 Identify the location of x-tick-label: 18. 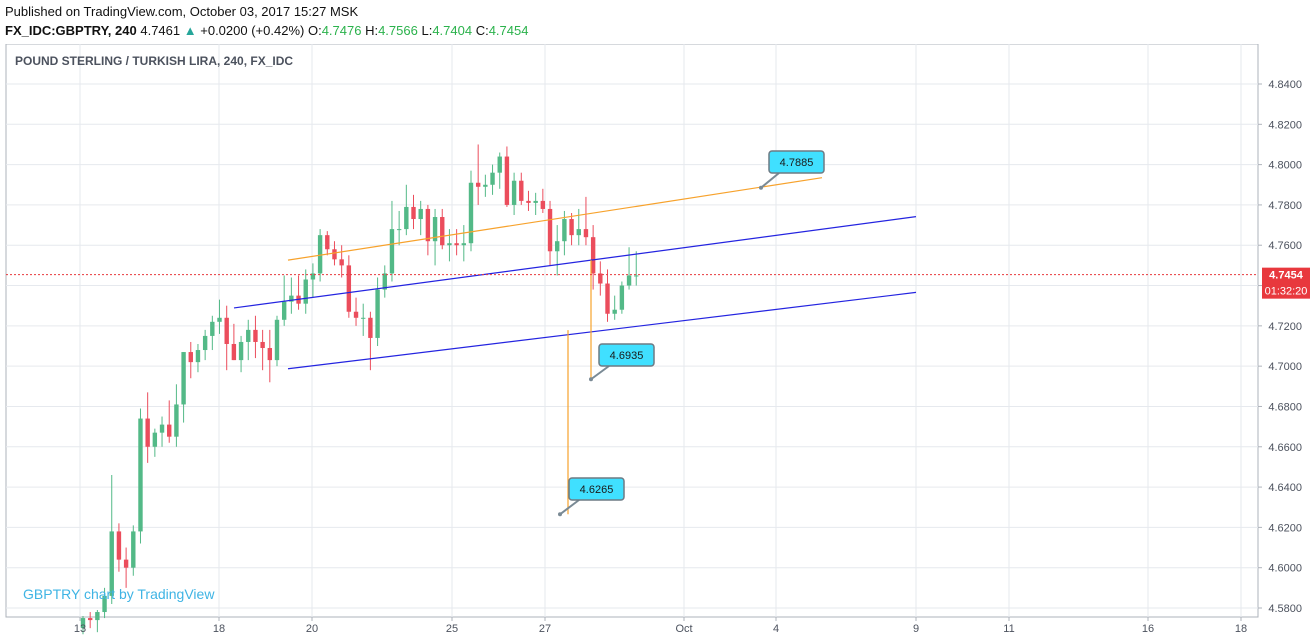
(1241, 629).